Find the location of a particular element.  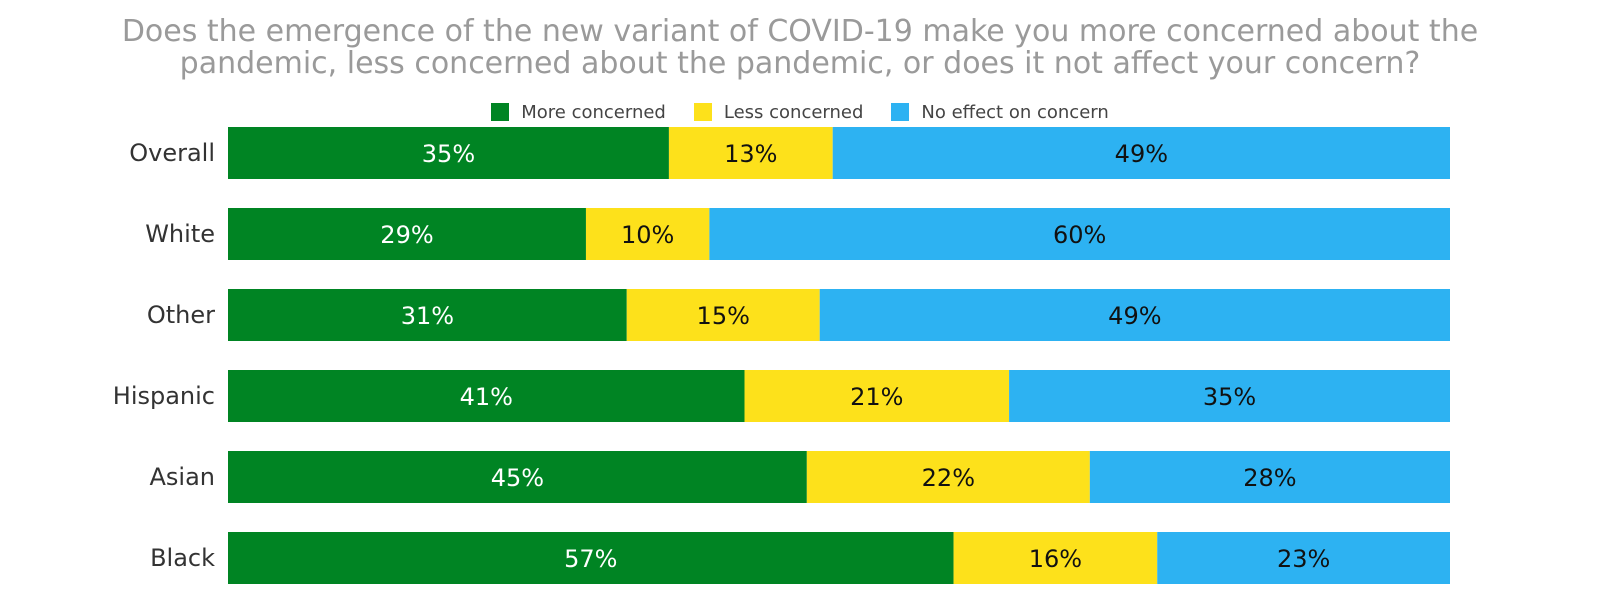

bar-segment-white-no-effect-on-concern is located at coordinates (1079, 234).